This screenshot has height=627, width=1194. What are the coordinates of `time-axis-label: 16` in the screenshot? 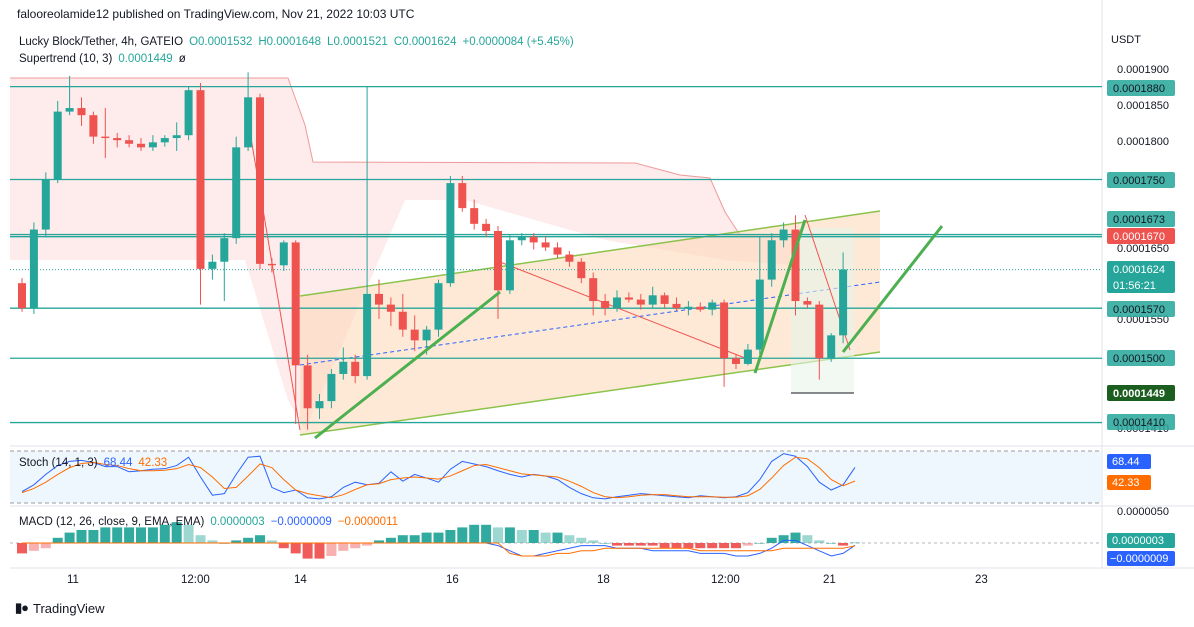 It's located at (452, 580).